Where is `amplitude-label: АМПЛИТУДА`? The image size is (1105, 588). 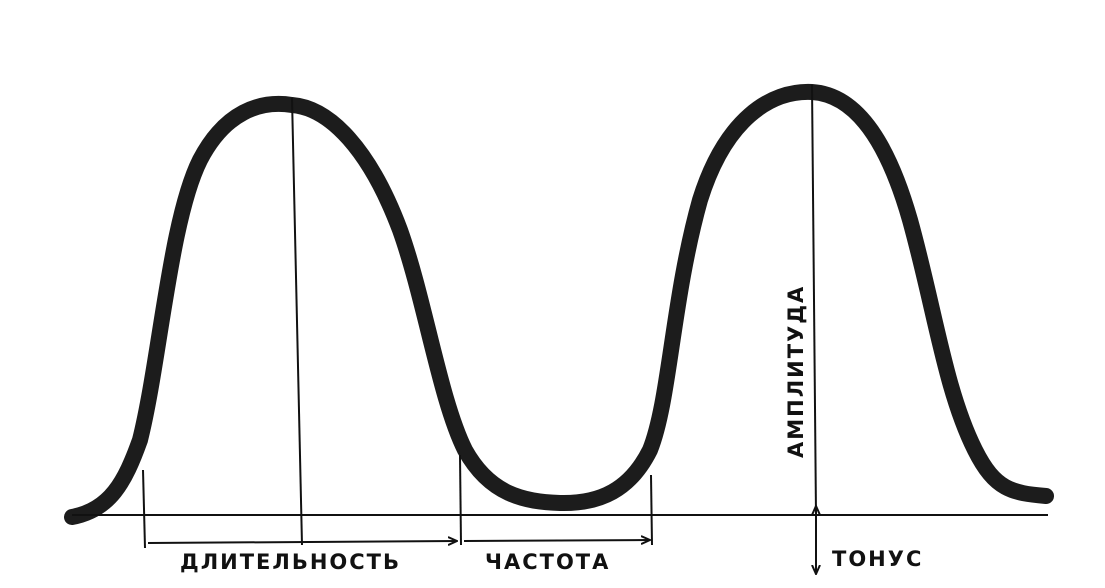 amplitude-label: АМПЛИТУДА is located at coordinates (796, 371).